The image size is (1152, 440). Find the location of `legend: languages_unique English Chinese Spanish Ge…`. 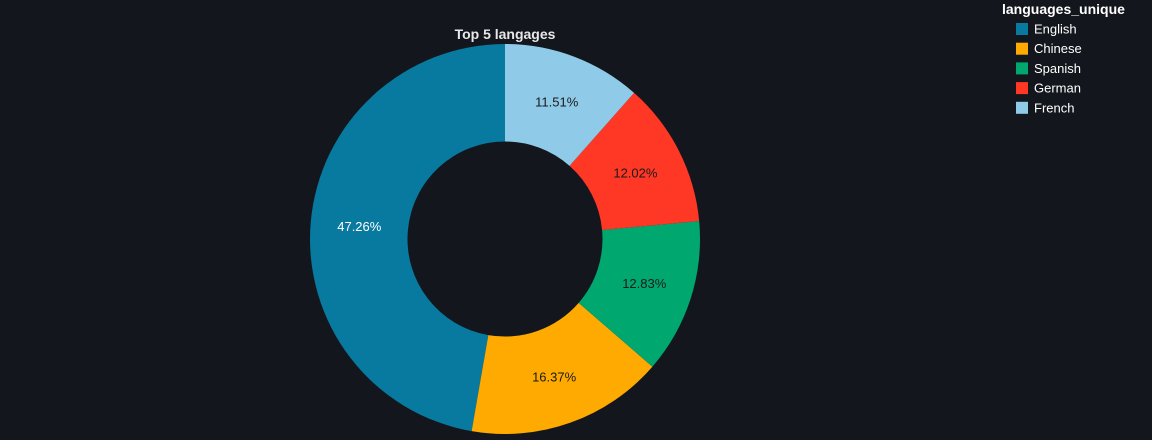

legend: languages_unique English Chinese Spanish Ge… is located at coordinates (1063, 58).